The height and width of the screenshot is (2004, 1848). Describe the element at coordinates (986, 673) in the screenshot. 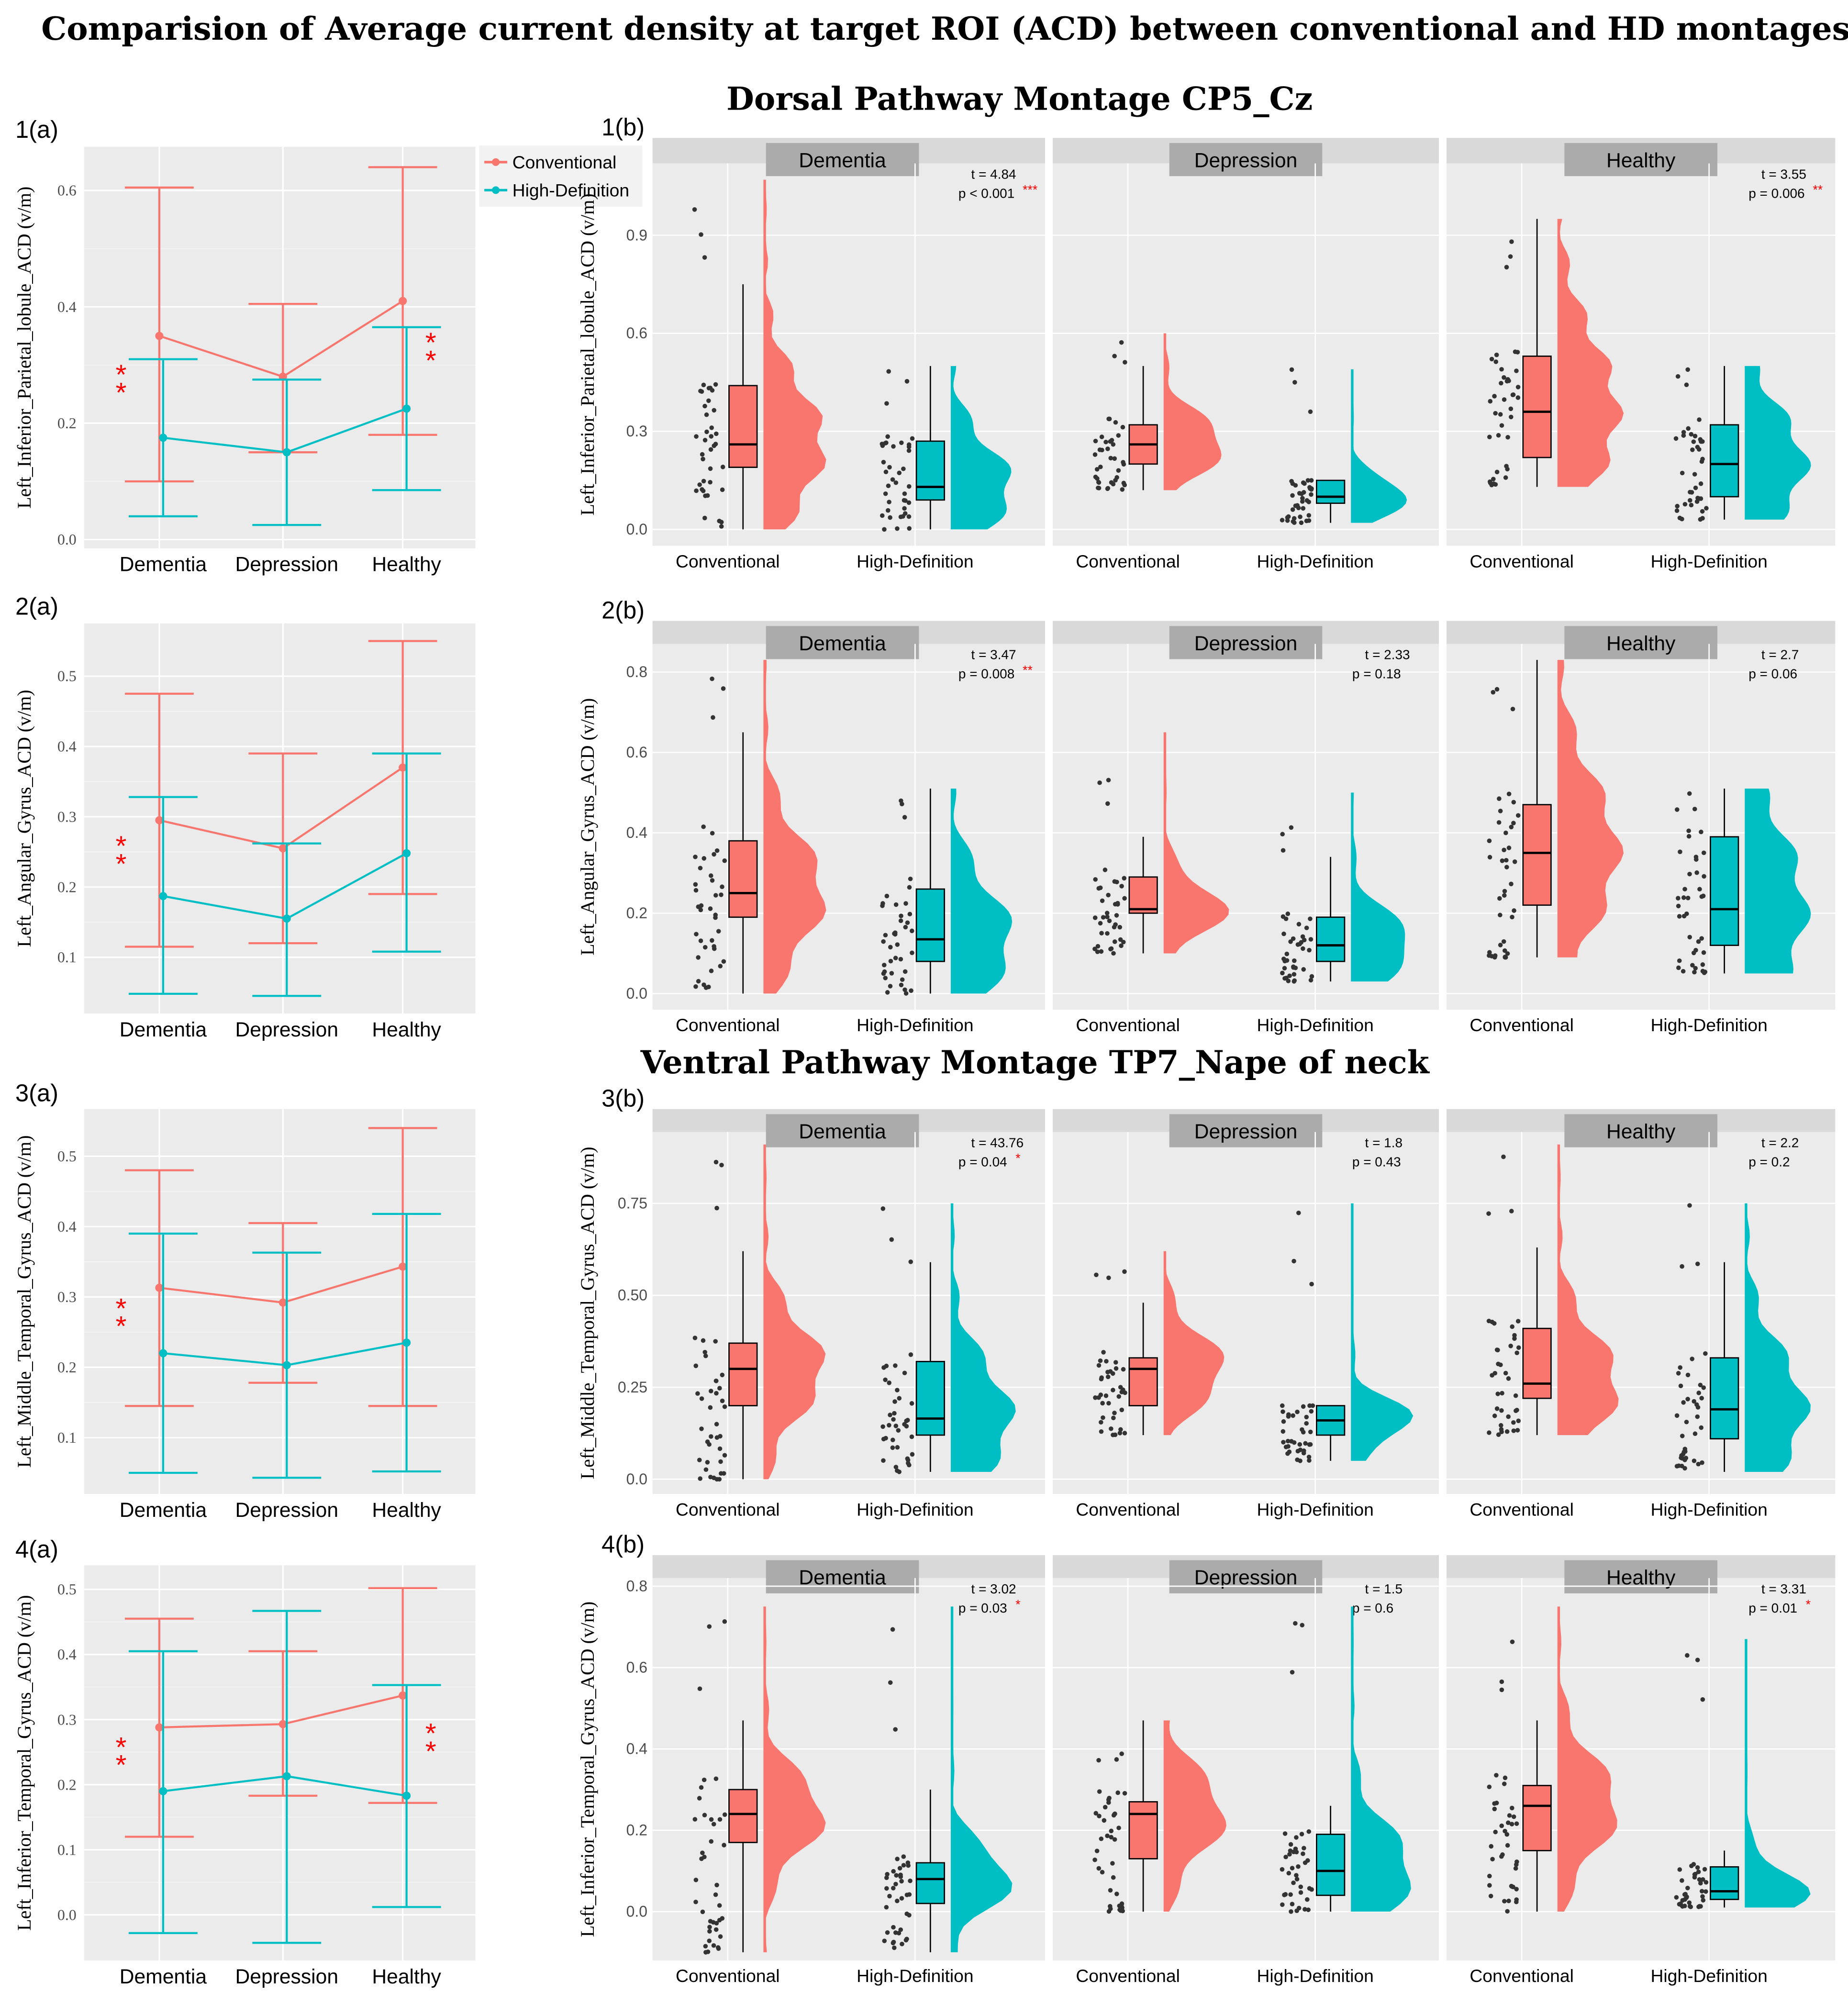

I see `p-value: p = 0.008` at that location.